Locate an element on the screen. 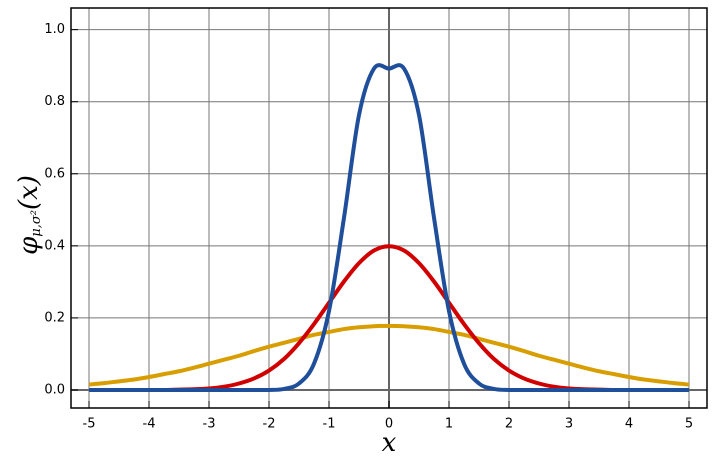 The height and width of the screenshot is (460, 720). y-tick-label: 0.0 is located at coordinates (54, 389).